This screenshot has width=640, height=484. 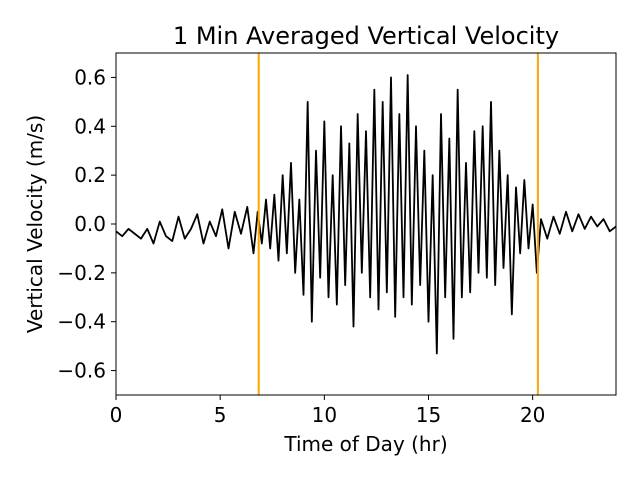 I want to click on y-tick-label: 0.2, so click(x=90, y=175).